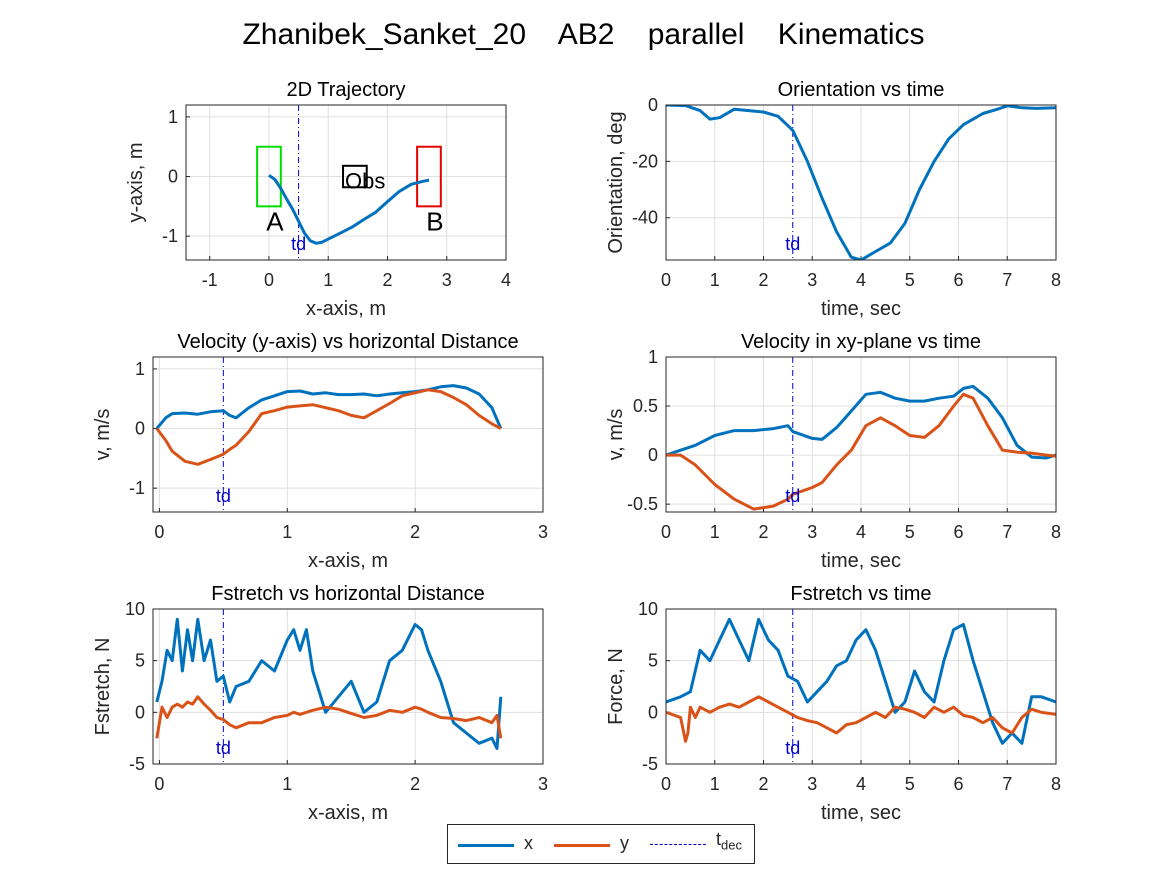 This screenshot has width=1167, height=875. What do you see at coordinates (645, 218) in the screenshot?
I see `y-tick-label: -40` at bounding box center [645, 218].